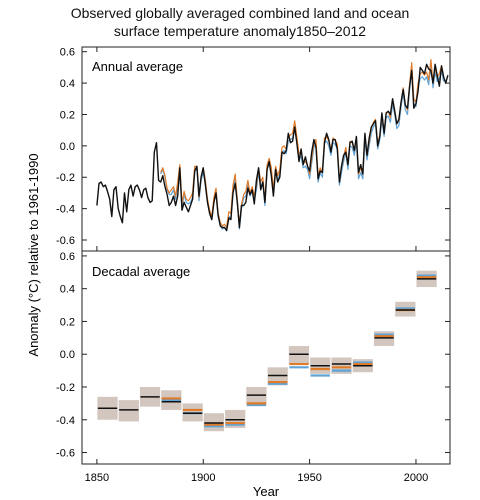  Describe the element at coordinates (67, 257) in the screenshot. I see `decadal-ytick-label: 0.6` at that location.